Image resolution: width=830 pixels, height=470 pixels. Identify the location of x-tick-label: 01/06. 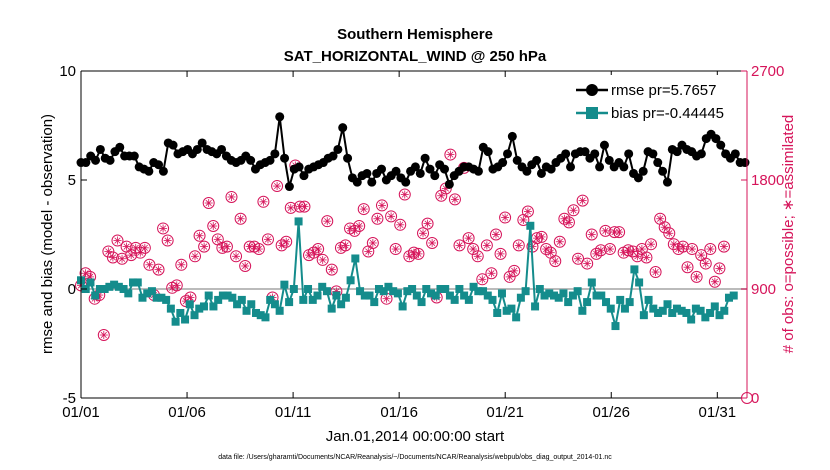
(187, 412).